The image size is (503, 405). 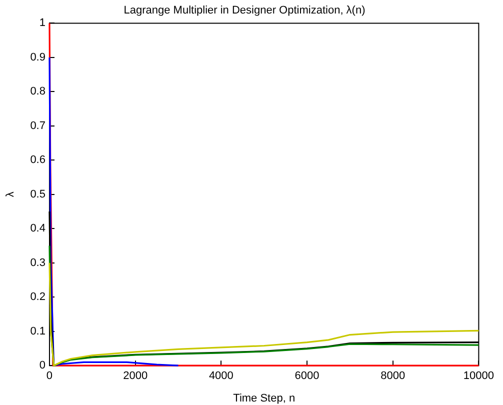 What do you see at coordinates (38, 262) in the screenshot?
I see `y-tick-label: 0.3` at bounding box center [38, 262].